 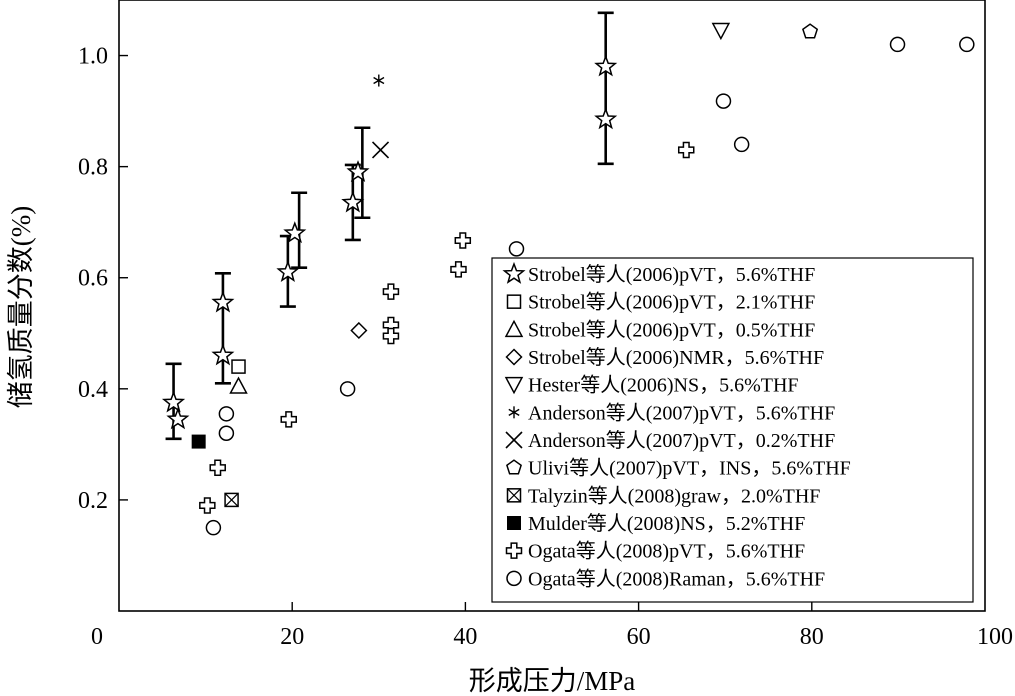 What do you see at coordinates (671, 274) in the screenshot?
I see `legend-label: Strobel等人(2006)pVT，5.6%THF` at bounding box center [671, 274].